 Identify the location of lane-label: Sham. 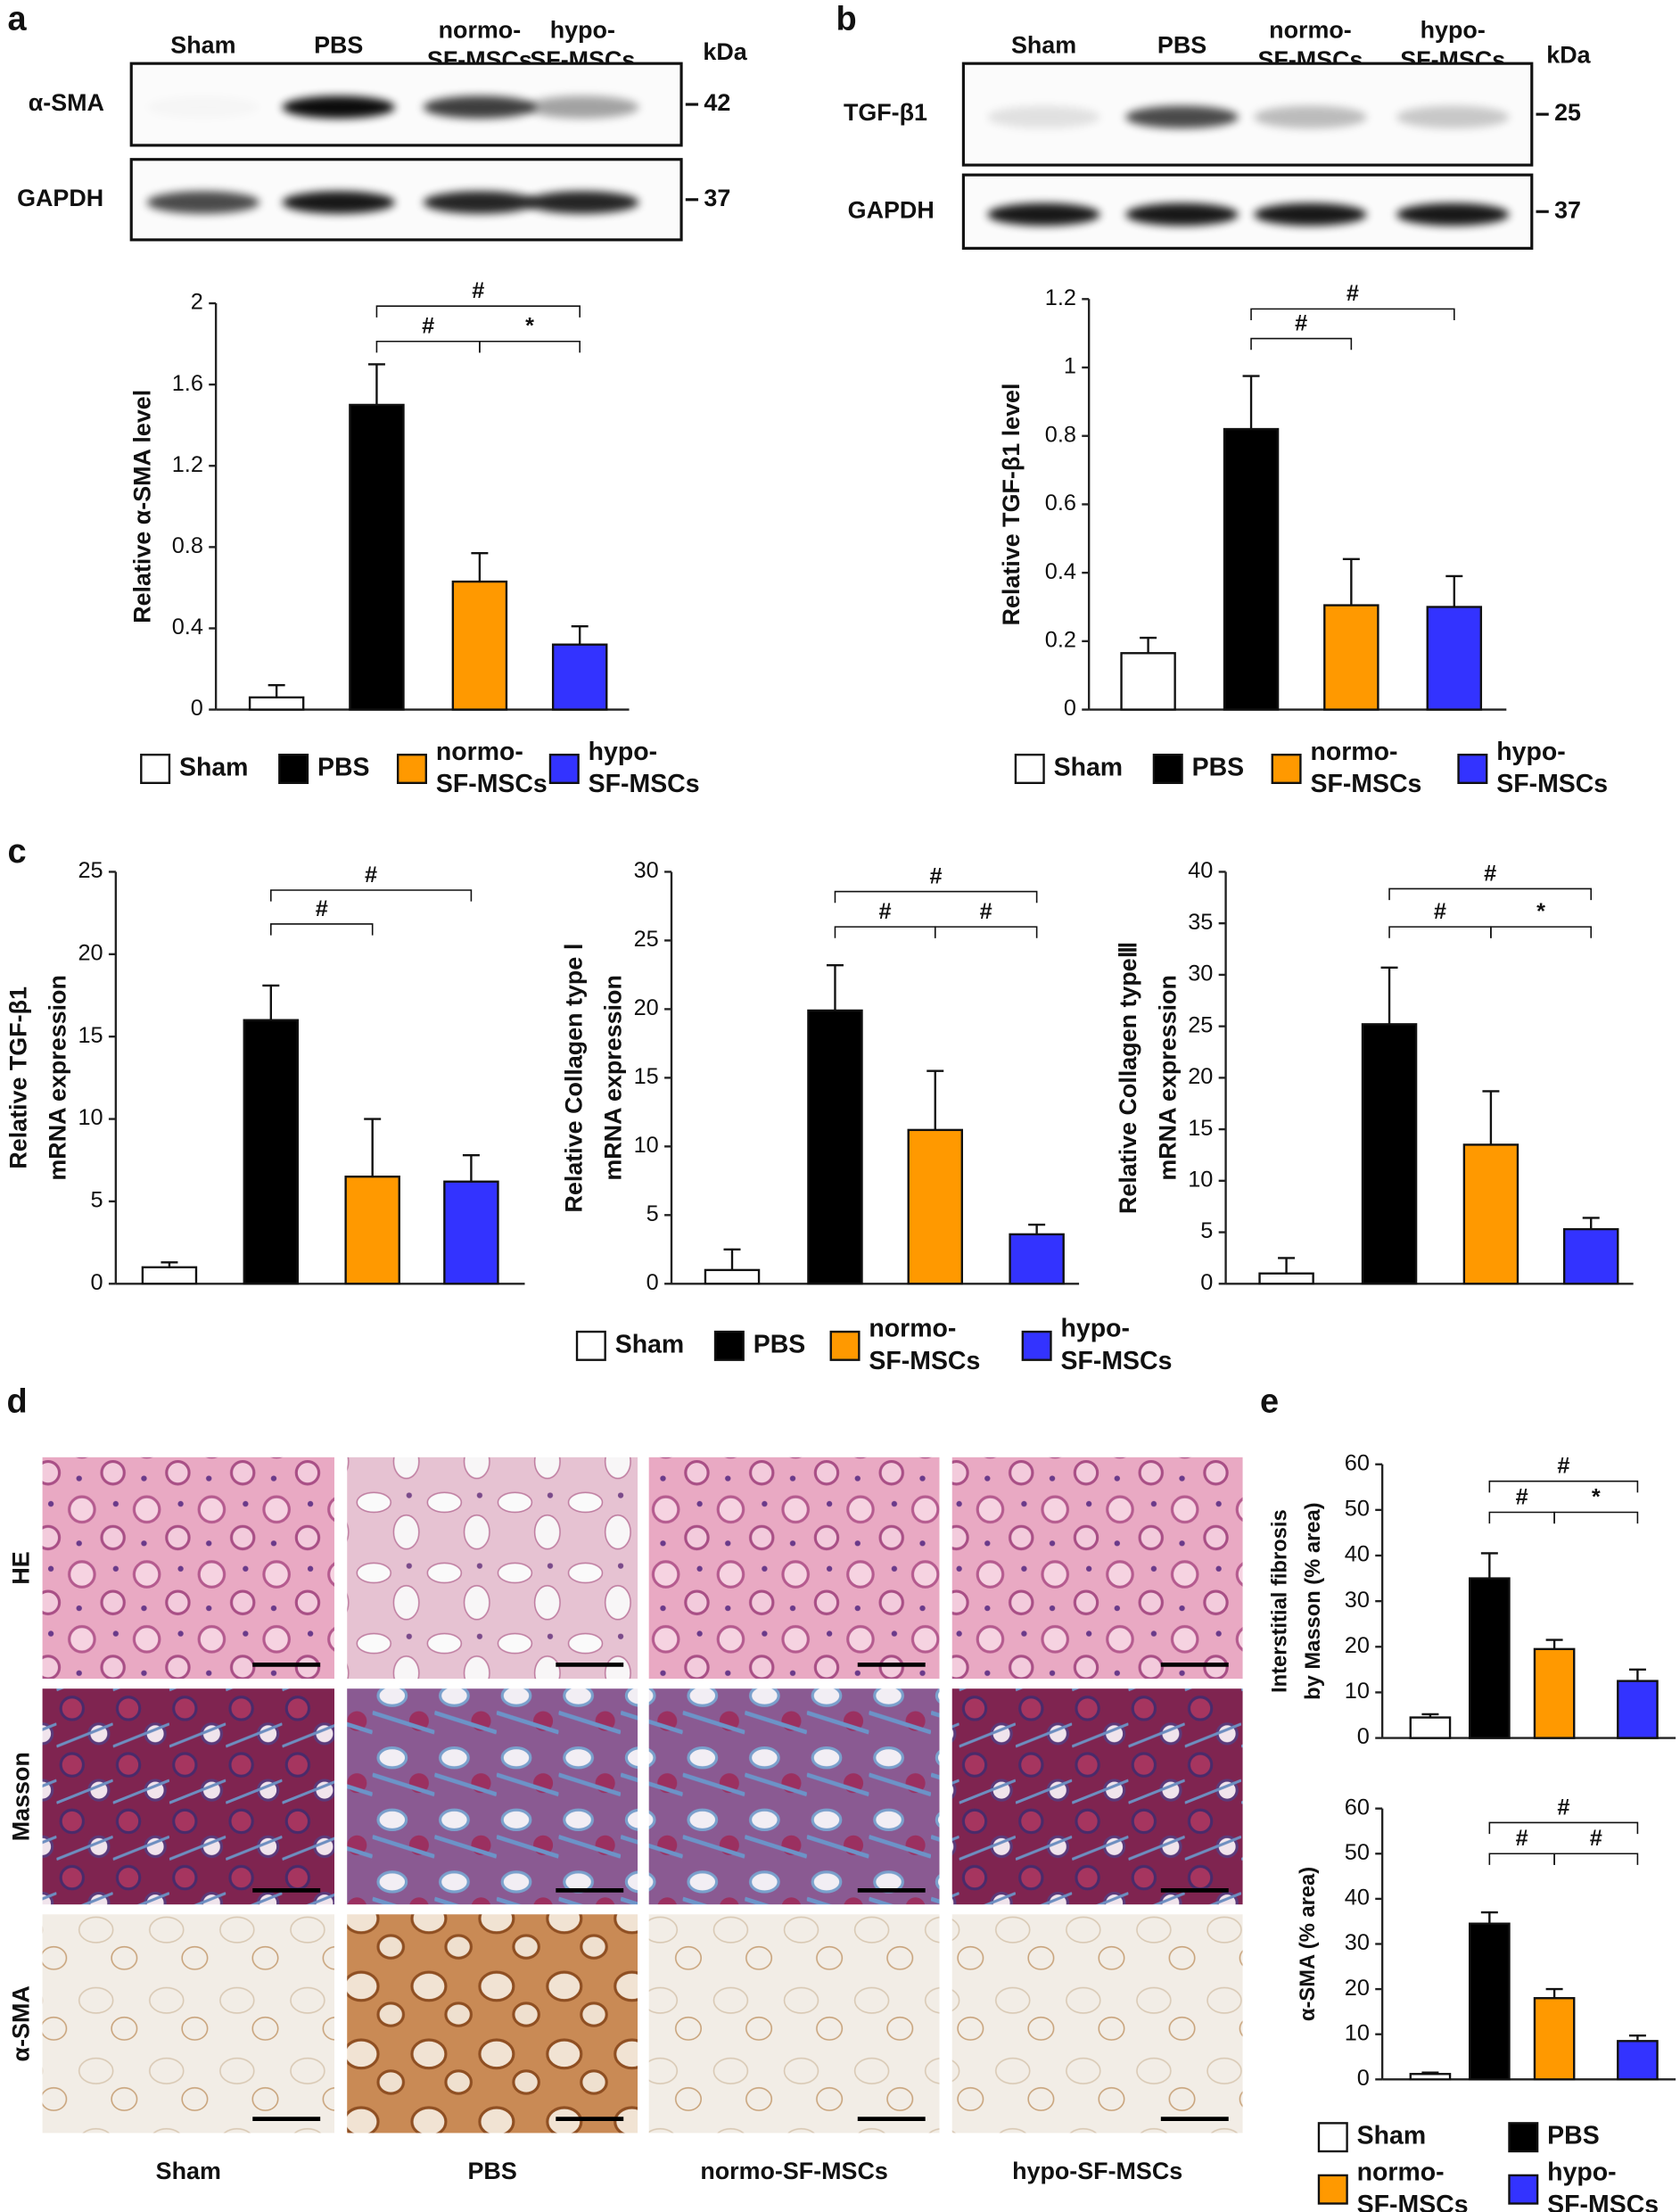
(1044, 45).